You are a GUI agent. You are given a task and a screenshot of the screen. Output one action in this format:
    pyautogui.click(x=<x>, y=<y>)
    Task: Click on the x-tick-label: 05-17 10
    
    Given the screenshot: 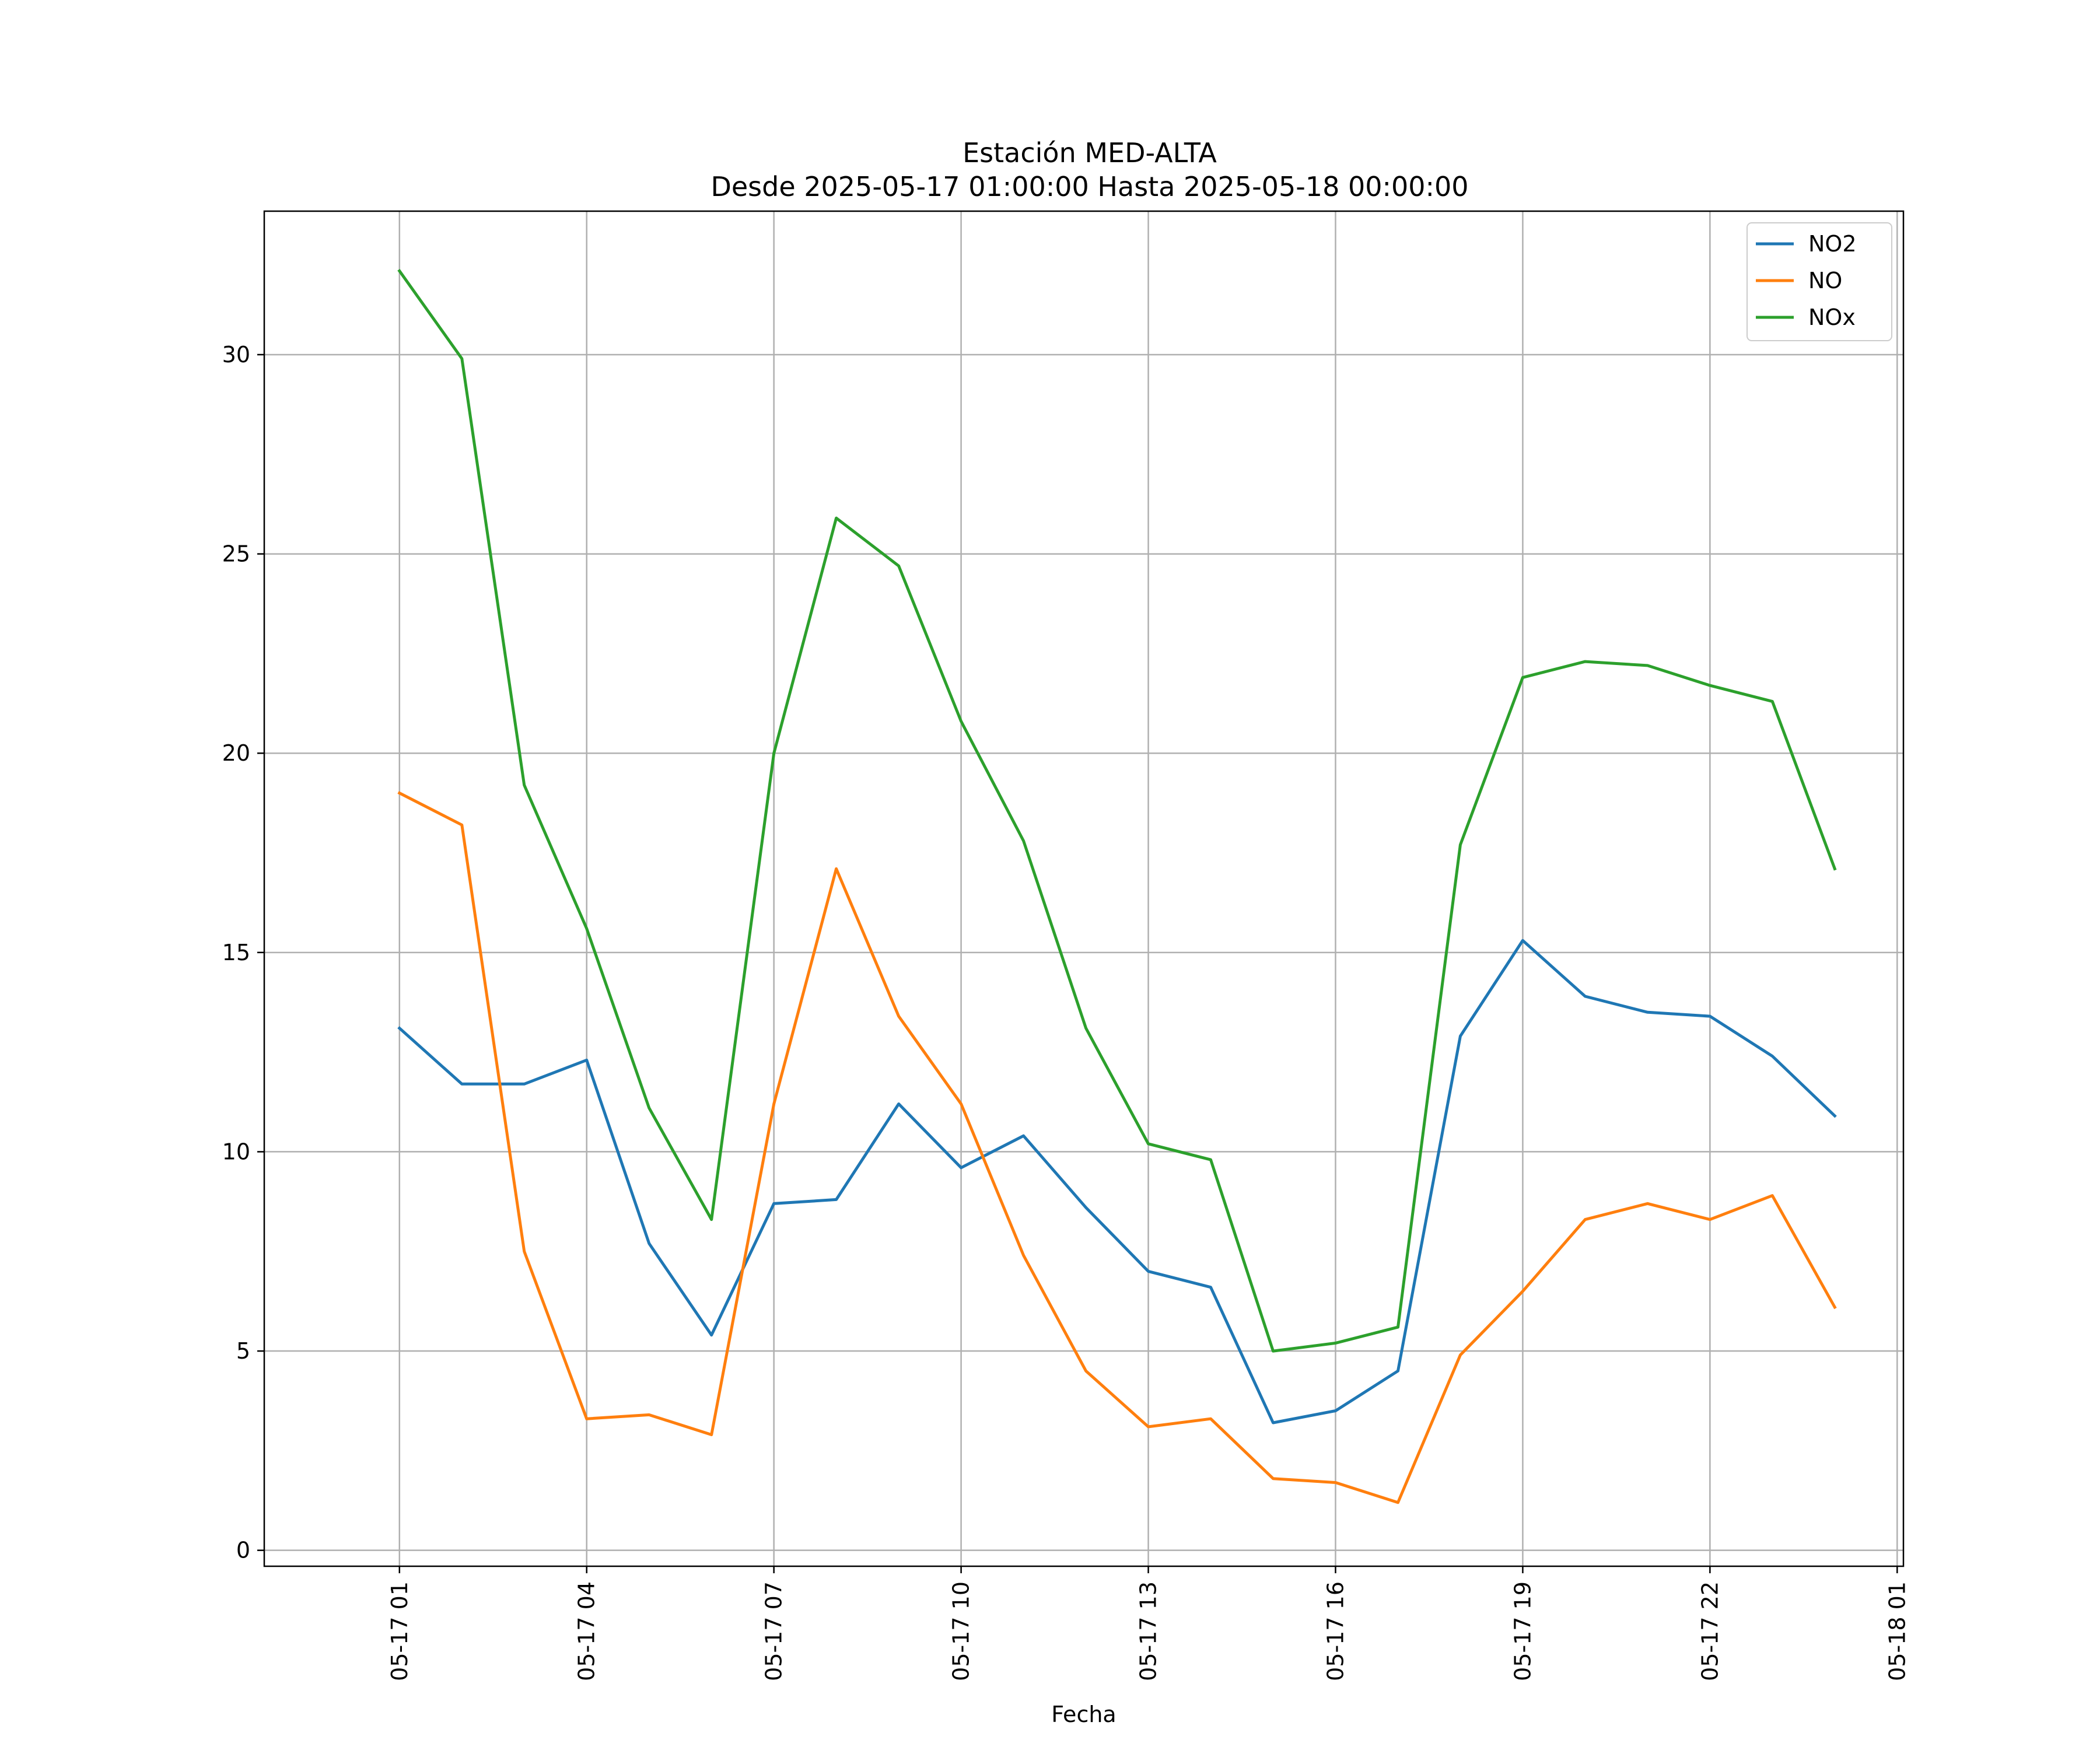 What is the action you would take?
    pyautogui.click(x=961, y=1631)
    